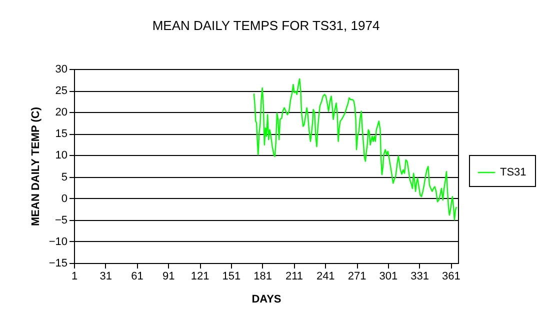 This screenshot has height=336, width=550. Describe the element at coordinates (61, 220) in the screenshot. I see `y-tick-label: −5` at that location.